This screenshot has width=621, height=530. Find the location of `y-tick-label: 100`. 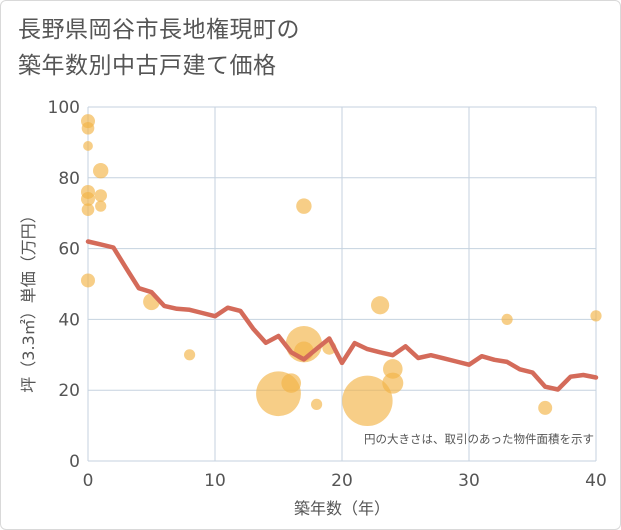

y-tick-label: 100 is located at coordinates (64, 108).